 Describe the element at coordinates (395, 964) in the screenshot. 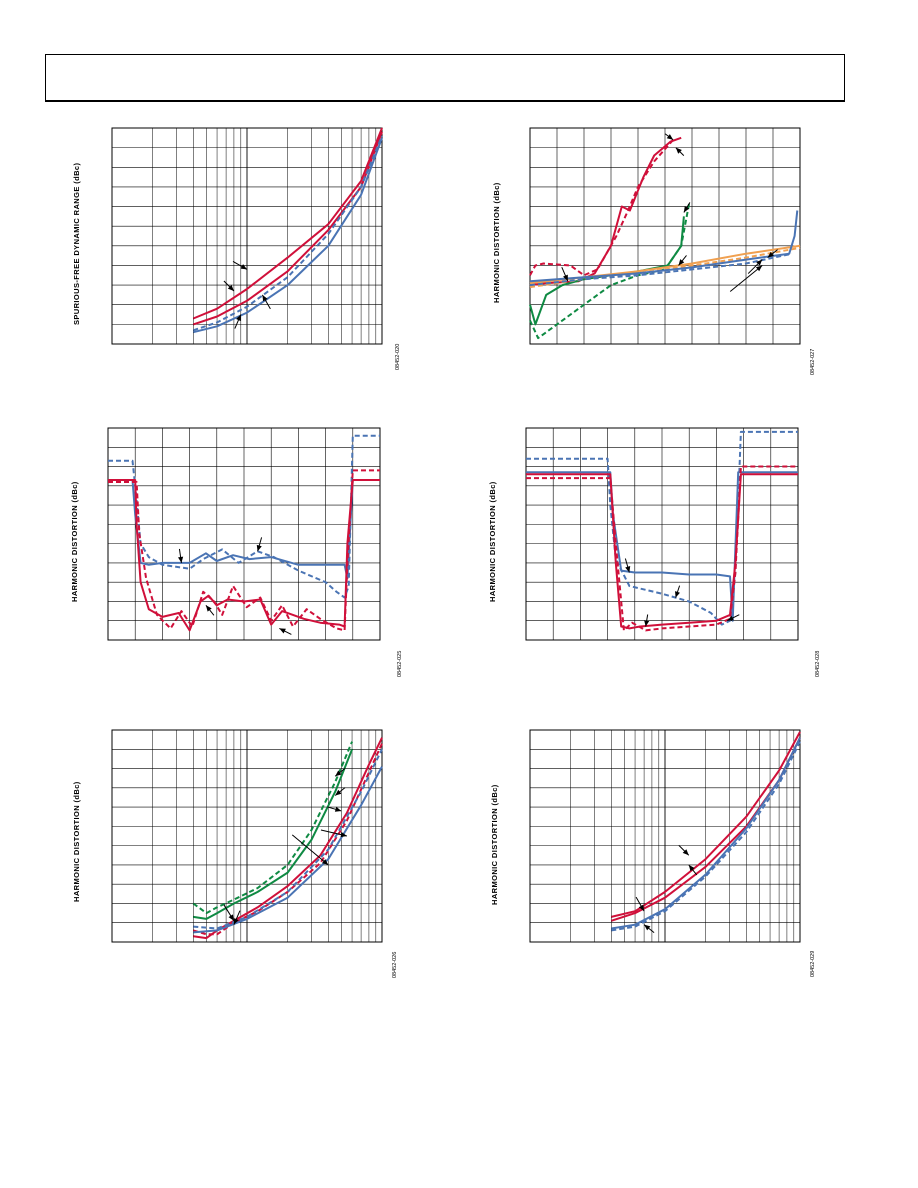

I see `figure-id-5: 08452-026` at that location.